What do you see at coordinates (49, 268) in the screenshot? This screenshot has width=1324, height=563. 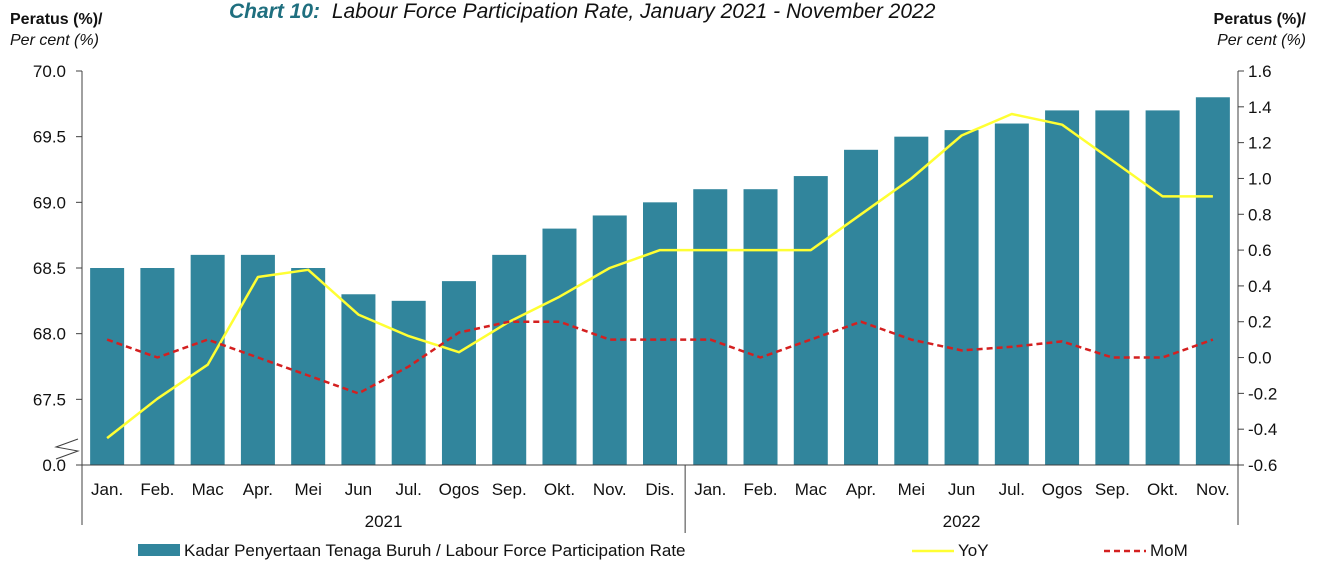 I see `left-tick-label: 68.5` at bounding box center [49, 268].